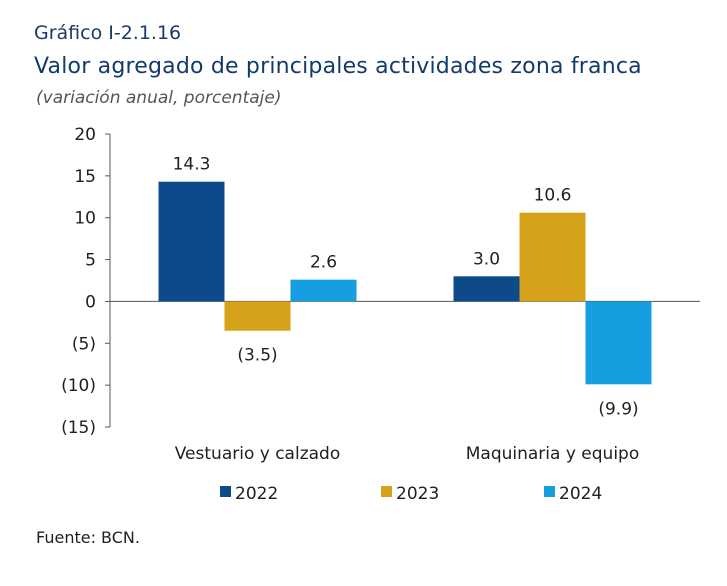  What do you see at coordinates (323, 263) in the screenshot?
I see `data-label: 2.6` at bounding box center [323, 263].